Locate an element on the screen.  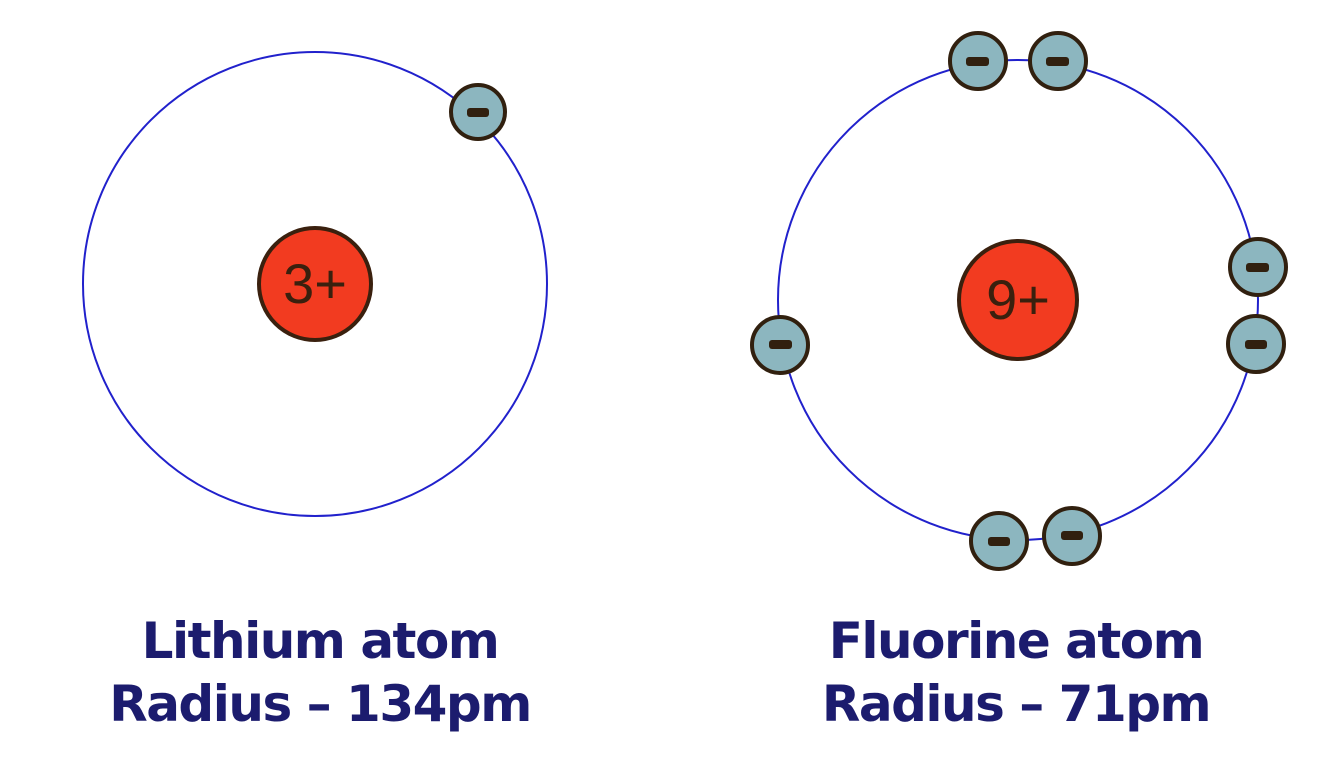
caption-element-name: Fluorine atom is located at coordinates (1016, 641).